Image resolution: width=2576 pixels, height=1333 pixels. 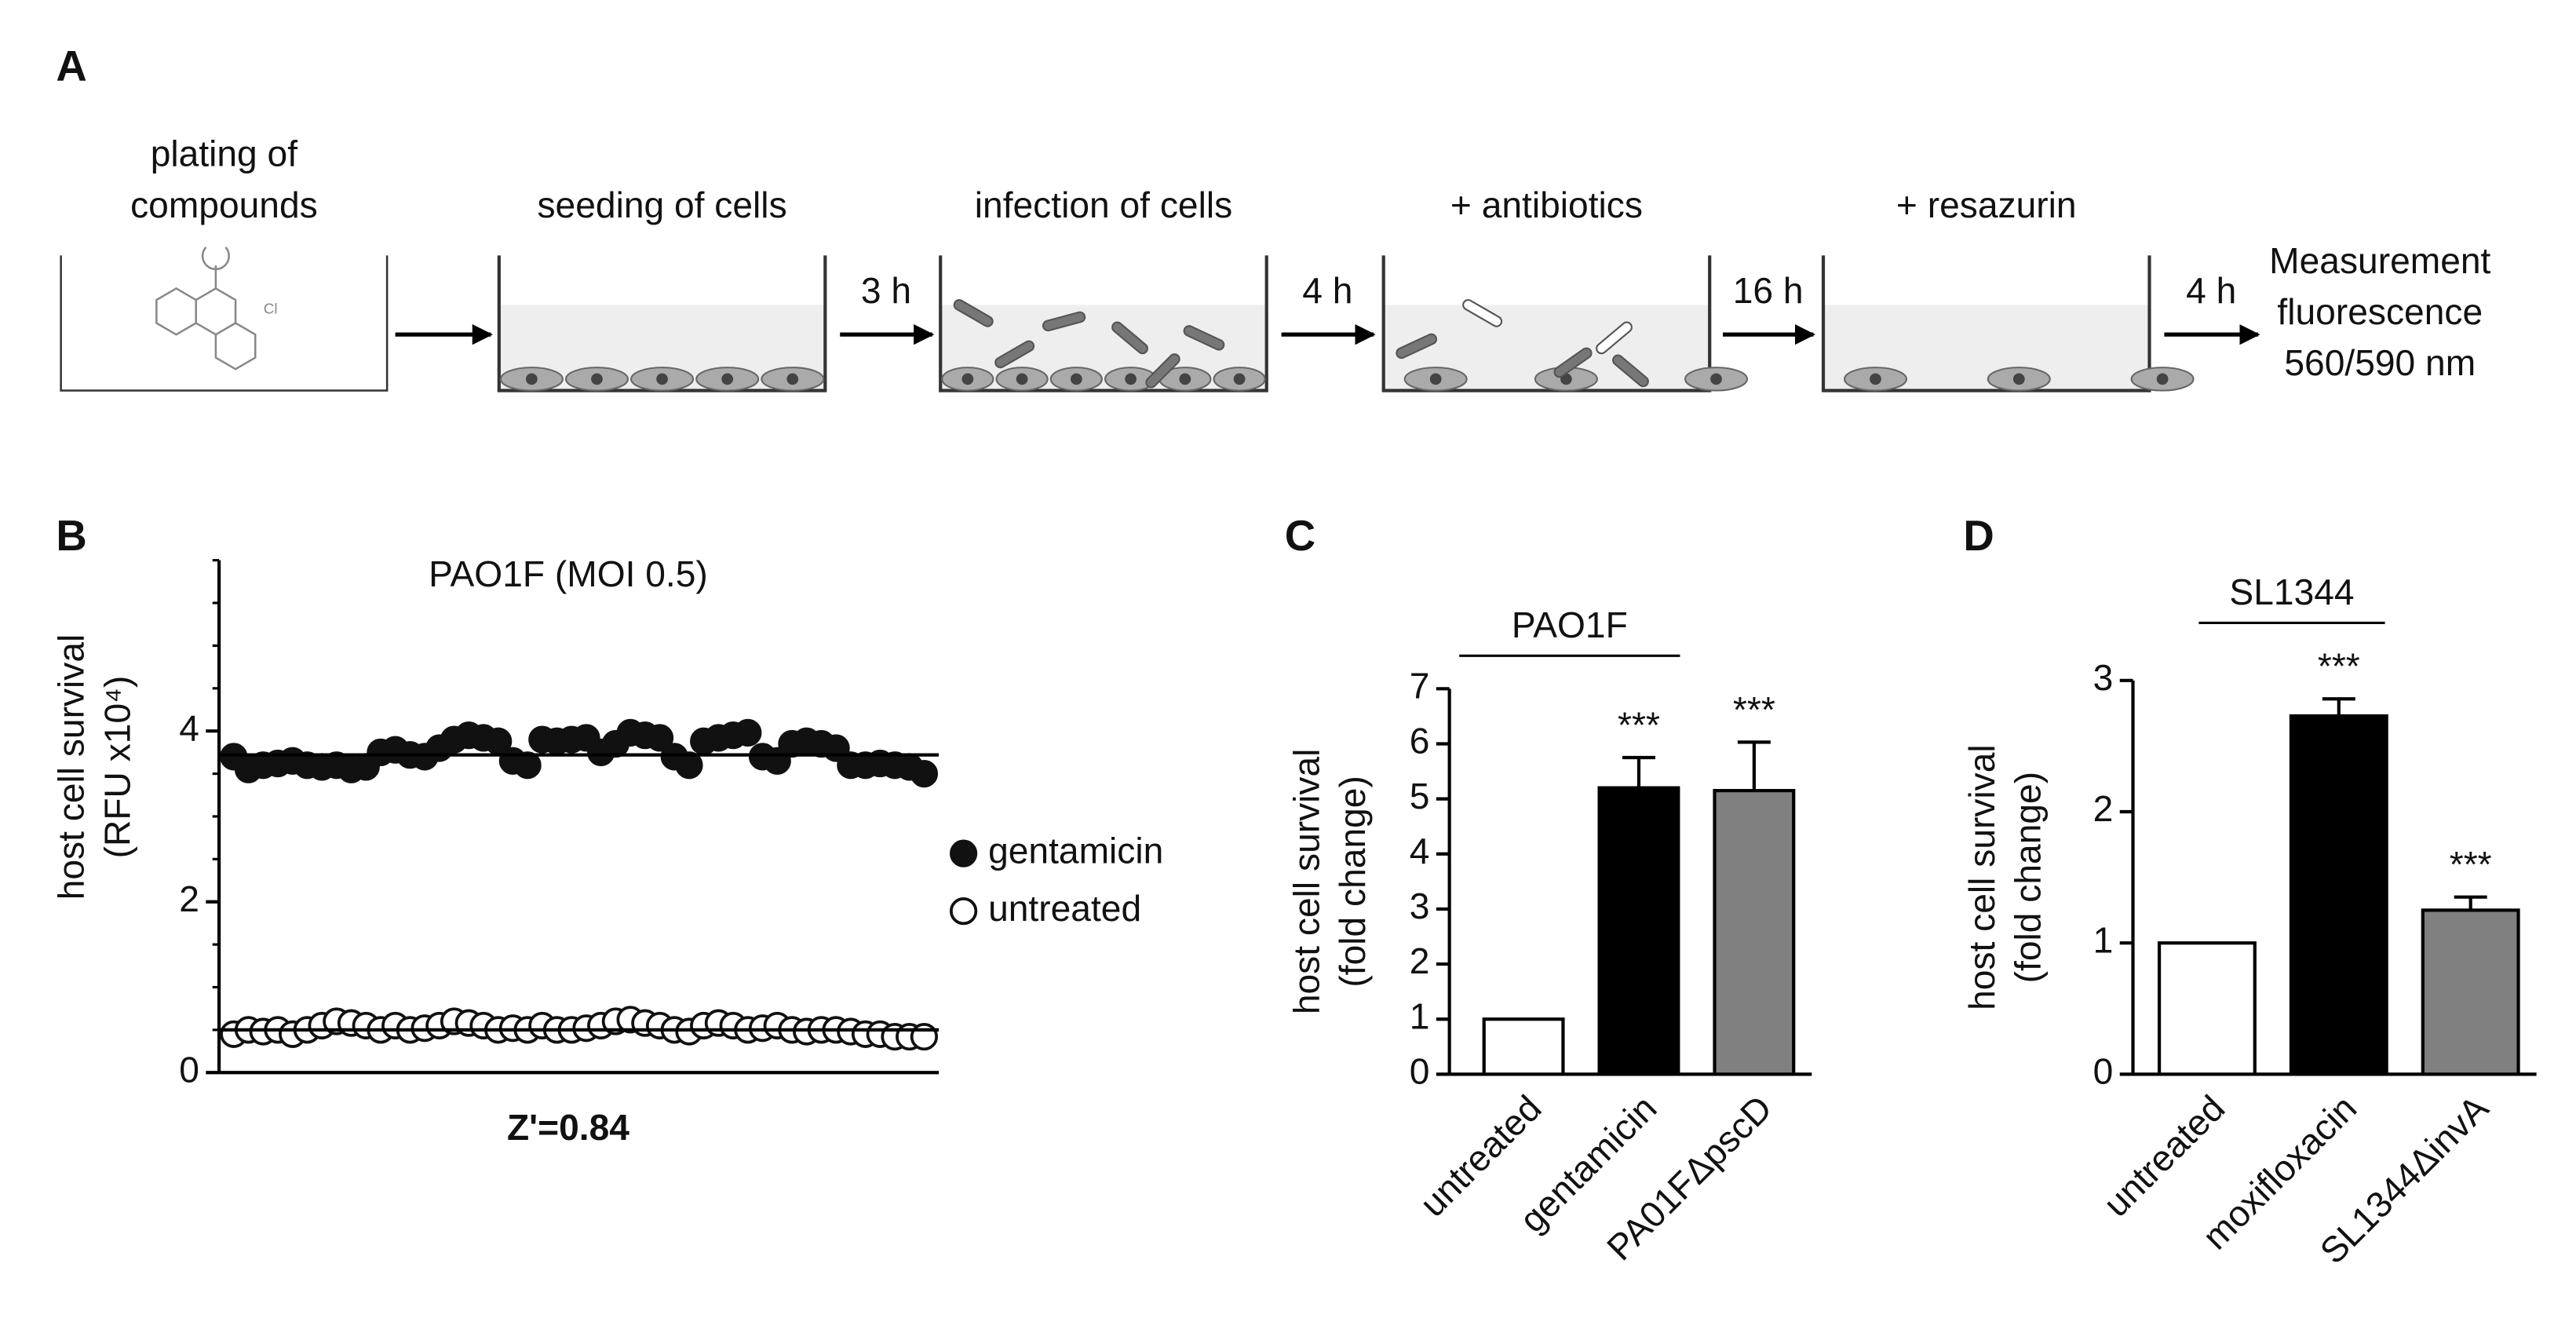 I want to click on step-title: infection of cells, so click(x=1103, y=205).